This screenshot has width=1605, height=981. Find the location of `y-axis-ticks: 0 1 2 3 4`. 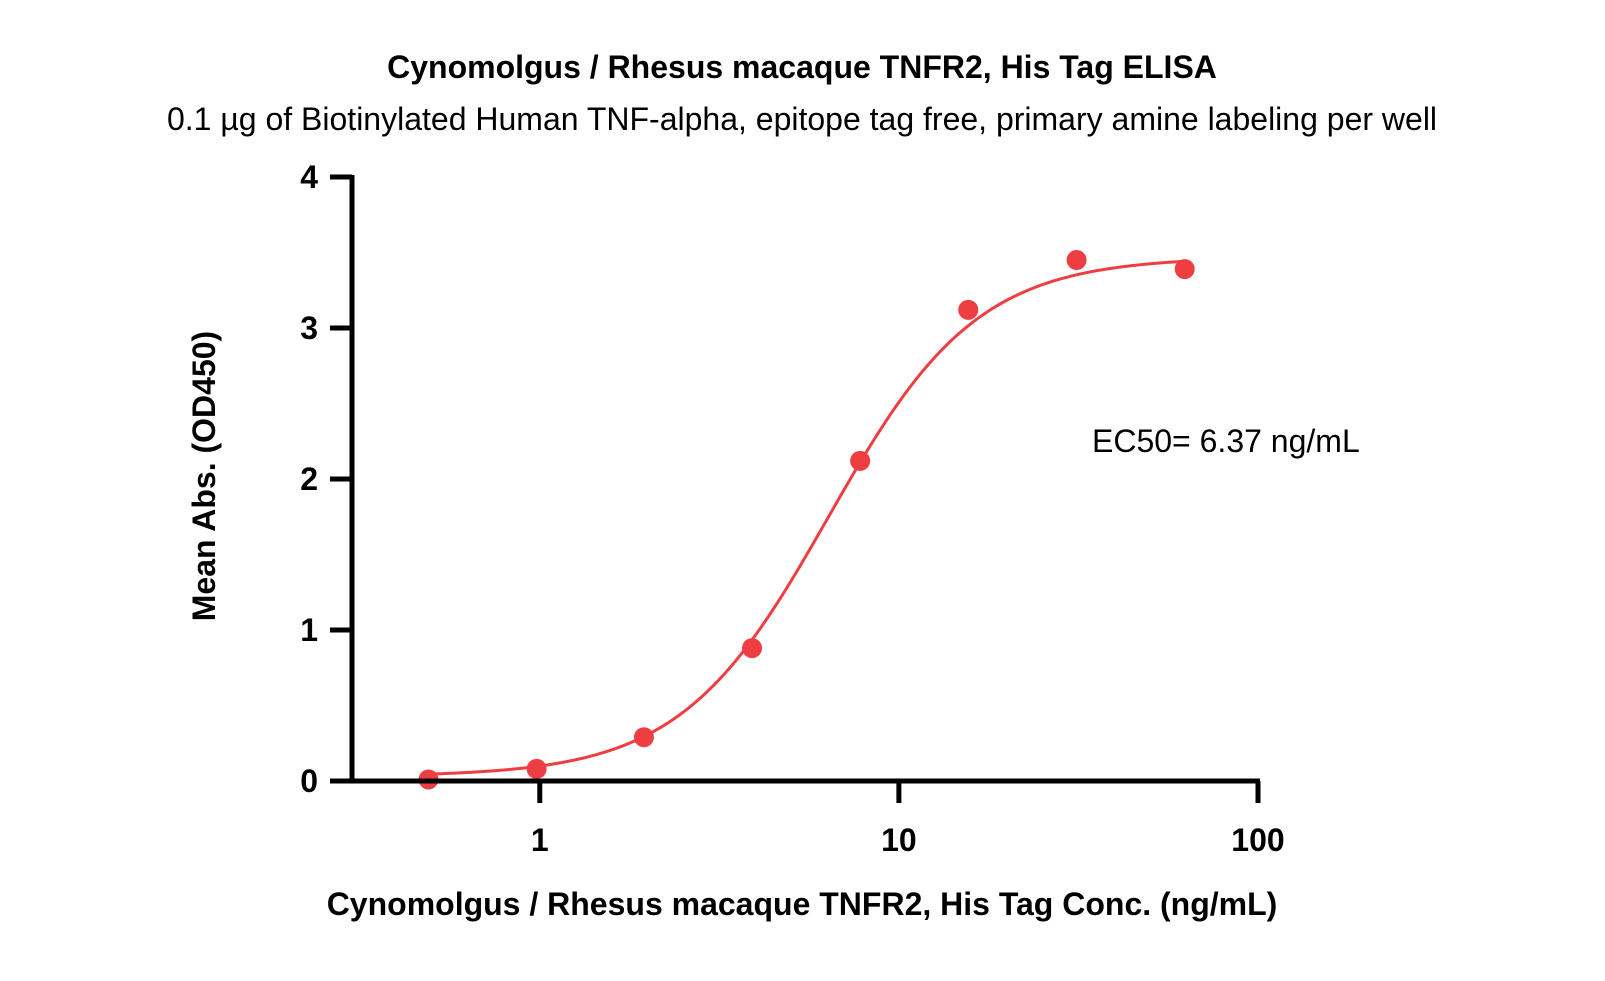

y-axis-ticks: 0 1 2 3 4 is located at coordinates (326, 479).